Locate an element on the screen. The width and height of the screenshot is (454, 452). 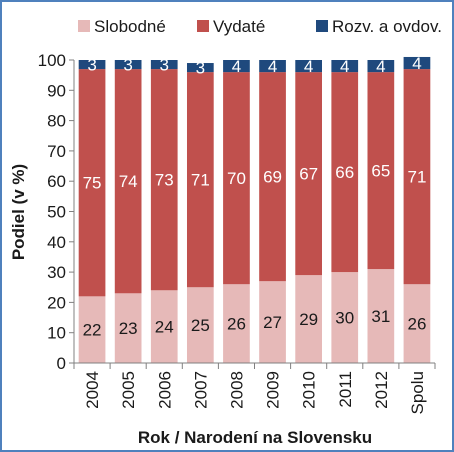
data-label-2010-series-1: 67 is located at coordinates (308, 174).